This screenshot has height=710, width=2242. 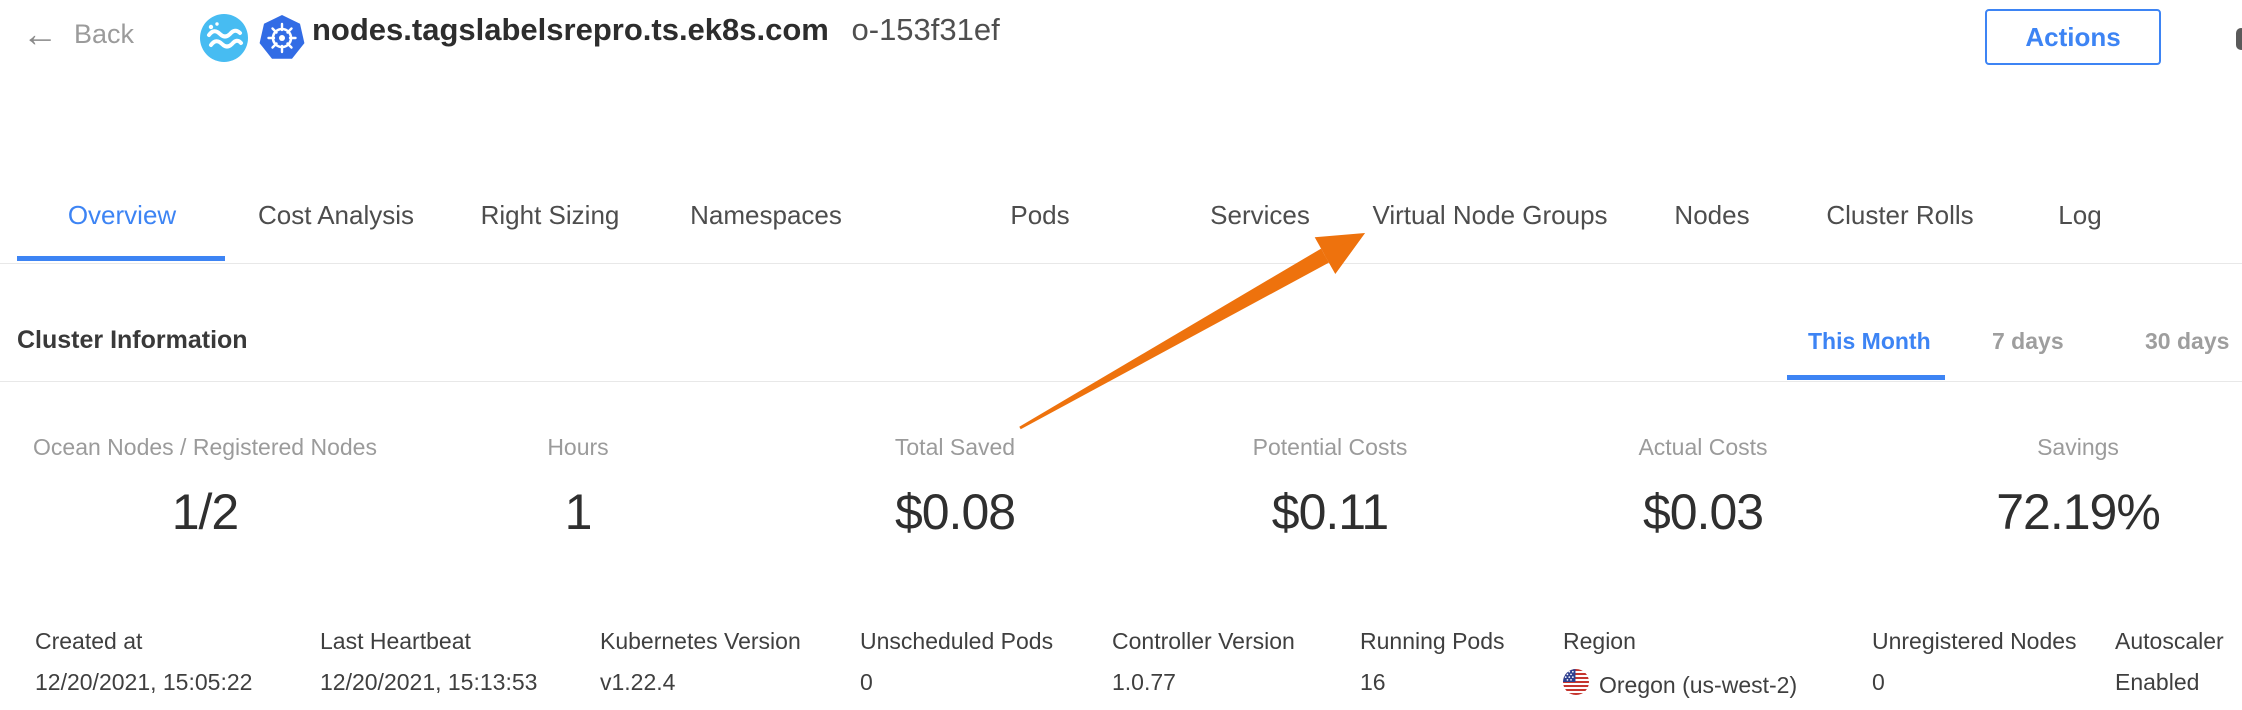 What do you see at coordinates (2073, 37) in the screenshot?
I see `actions-button: Actions` at bounding box center [2073, 37].